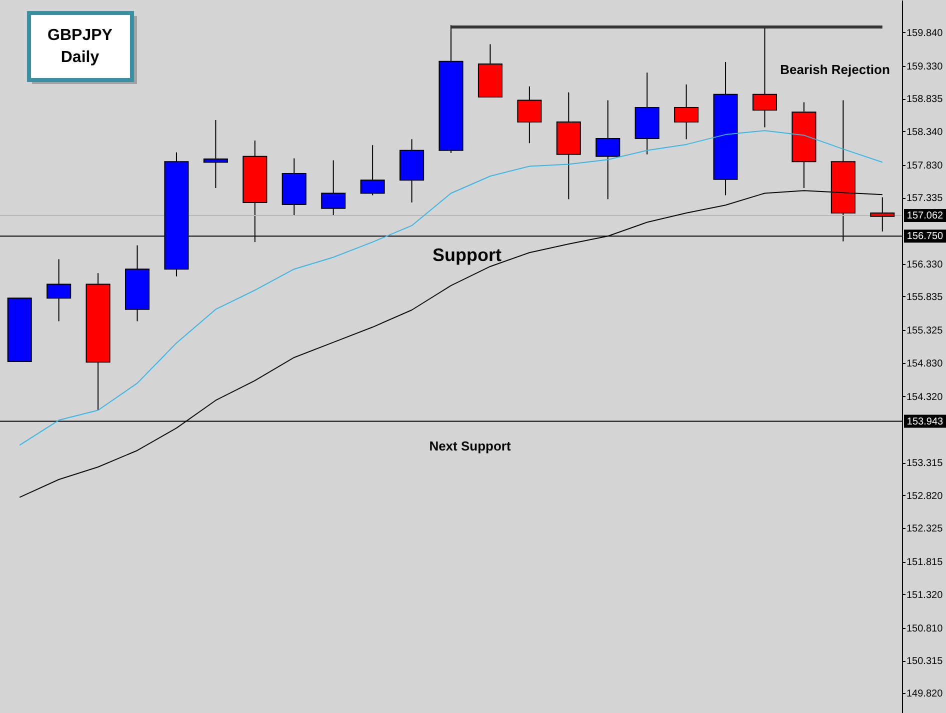 This screenshot has width=946, height=713. Describe the element at coordinates (925, 464) in the screenshot. I see `y-tick-label: 153.315` at that location.